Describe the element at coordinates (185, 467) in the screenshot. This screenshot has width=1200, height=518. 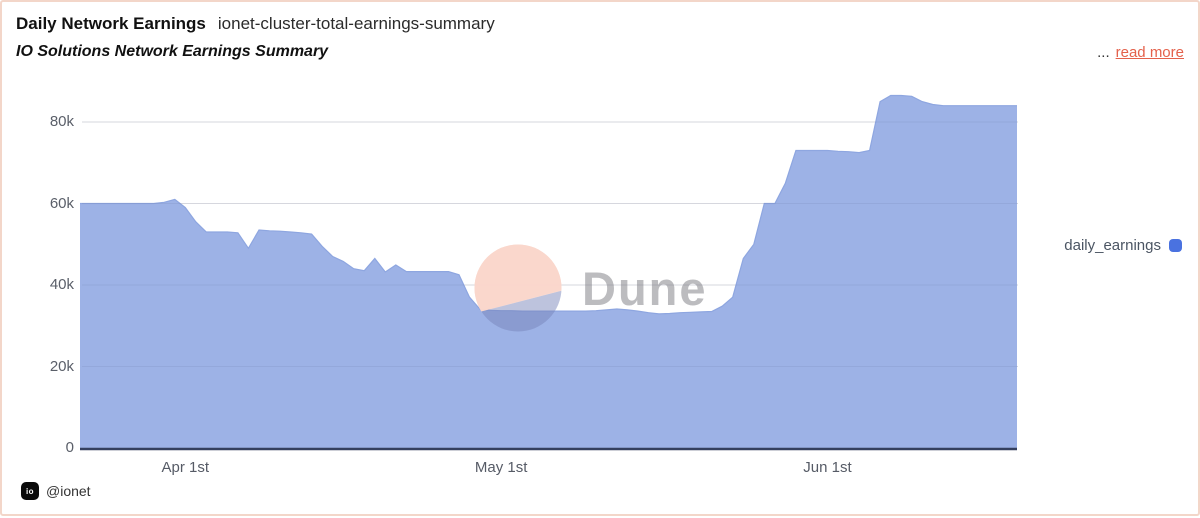
I see `x-axis-tick-apr-1st: Apr 1st` at that location.